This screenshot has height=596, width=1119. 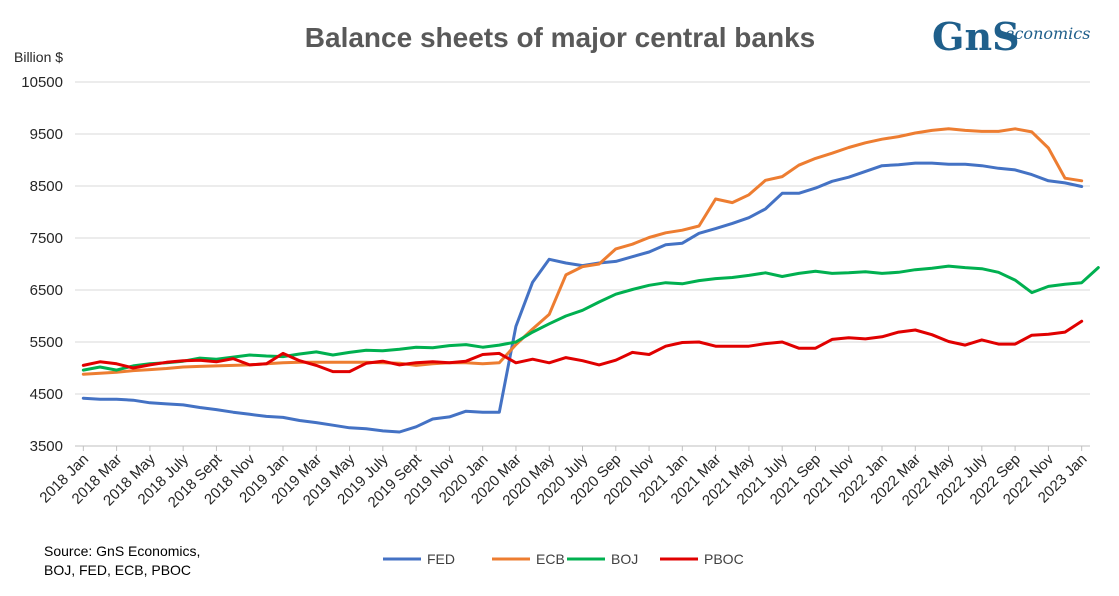 I want to click on logo-word: economics, so click(x=1047, y=33).